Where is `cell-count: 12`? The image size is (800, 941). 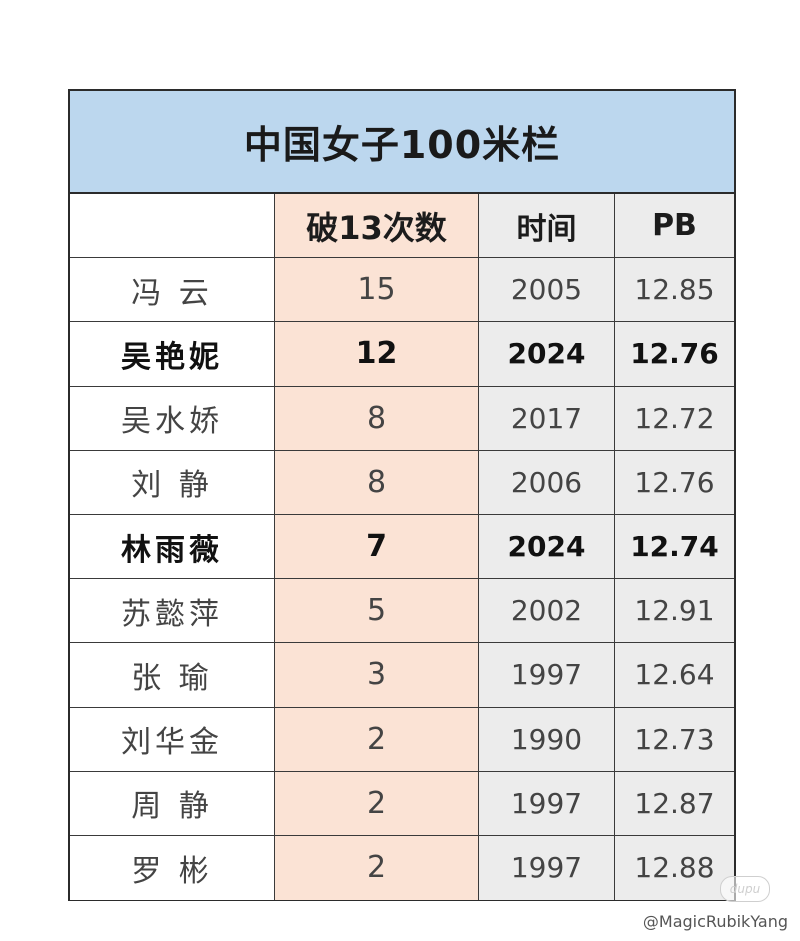 cell-count: 12 is located at coordinates (377, 354).